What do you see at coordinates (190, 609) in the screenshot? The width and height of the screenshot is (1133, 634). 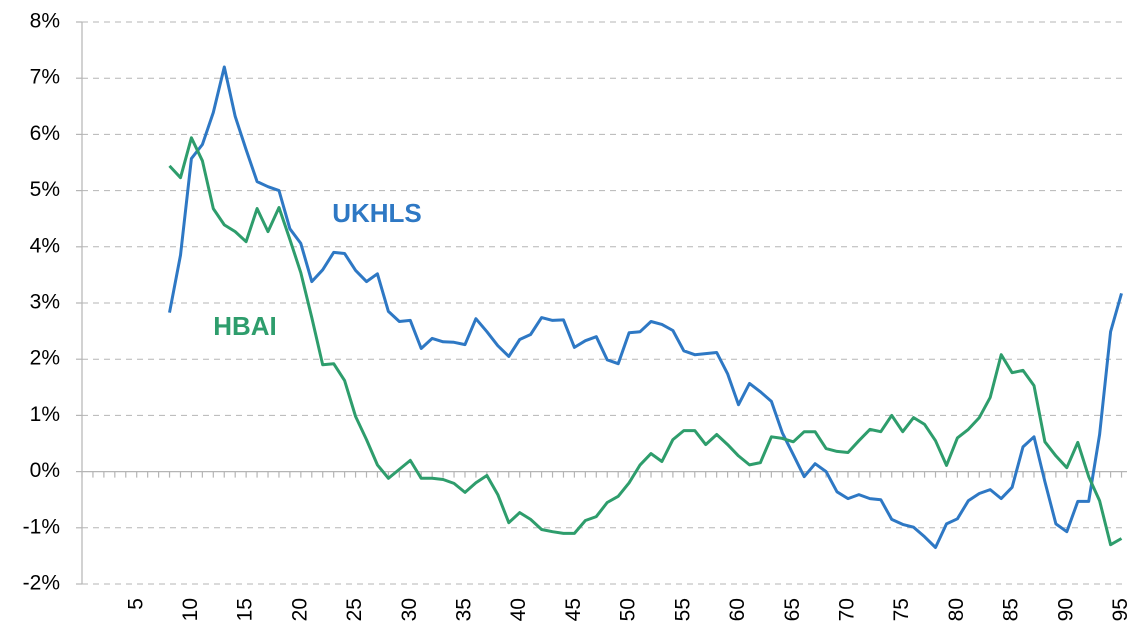 I see `x-tick-label: 10` at bounding box center [190, 609].